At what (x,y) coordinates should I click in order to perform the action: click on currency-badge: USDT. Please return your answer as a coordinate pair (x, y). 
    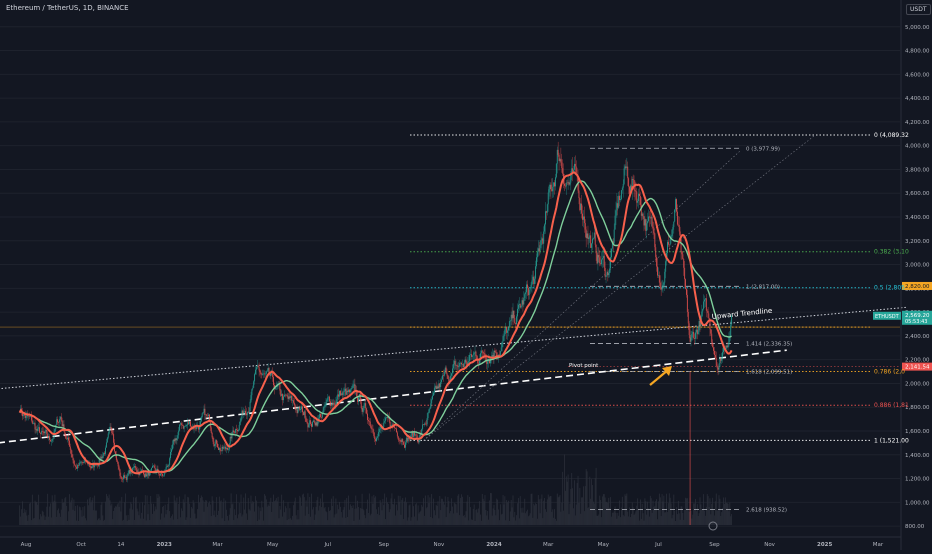
    Looking at the image, I should click on (918, 9).